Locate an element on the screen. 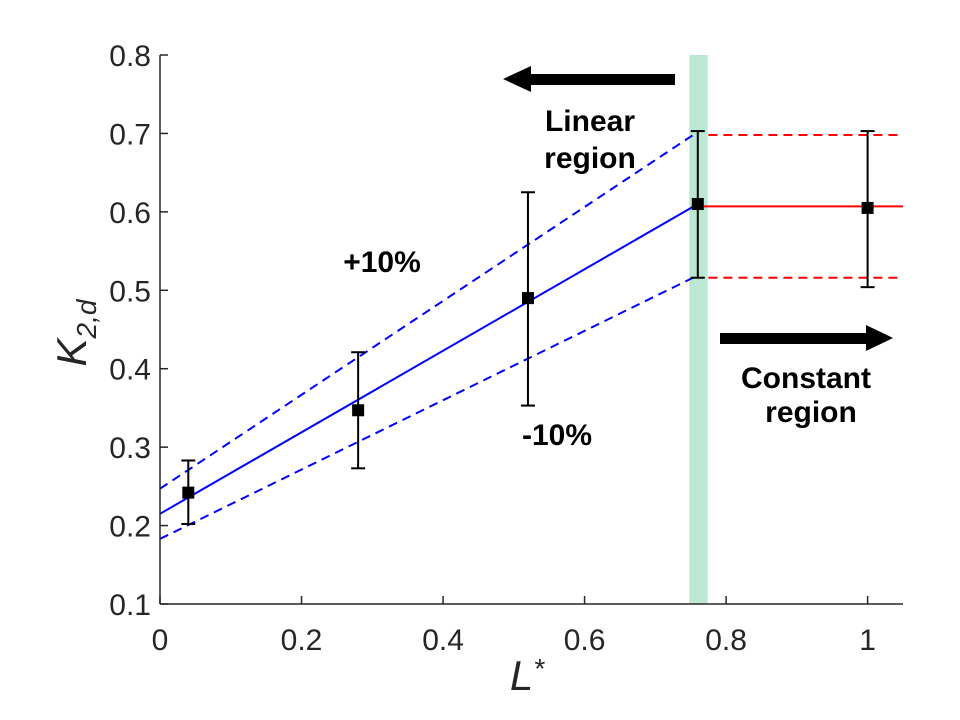  y-tick-label: 0.3 is located at coordinates (130, 448).